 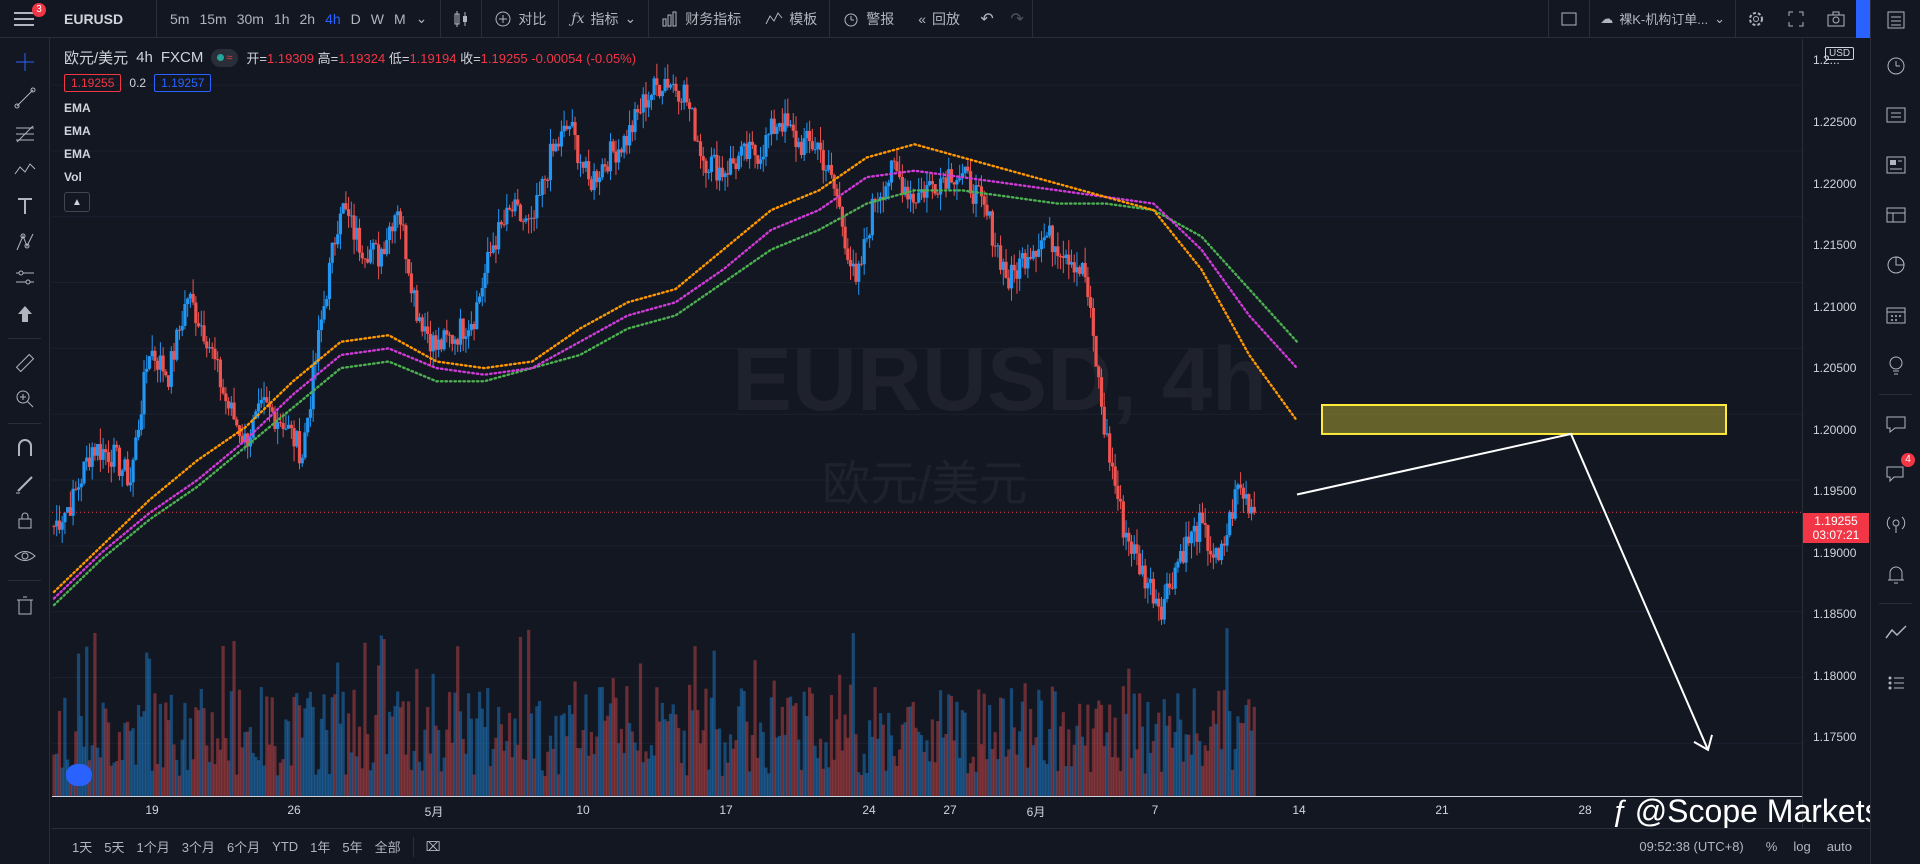 I want to click on symbol-search-button: EURUSD, so click(x=94, y=18).